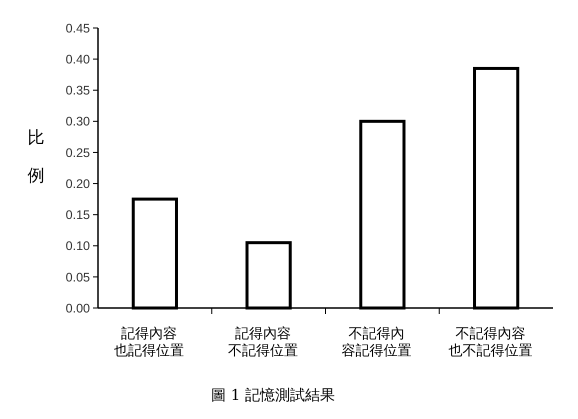 The width and height of the screenshot is (578, 419). I want to click on y-tick-label: 0.45, so click(78, 28).